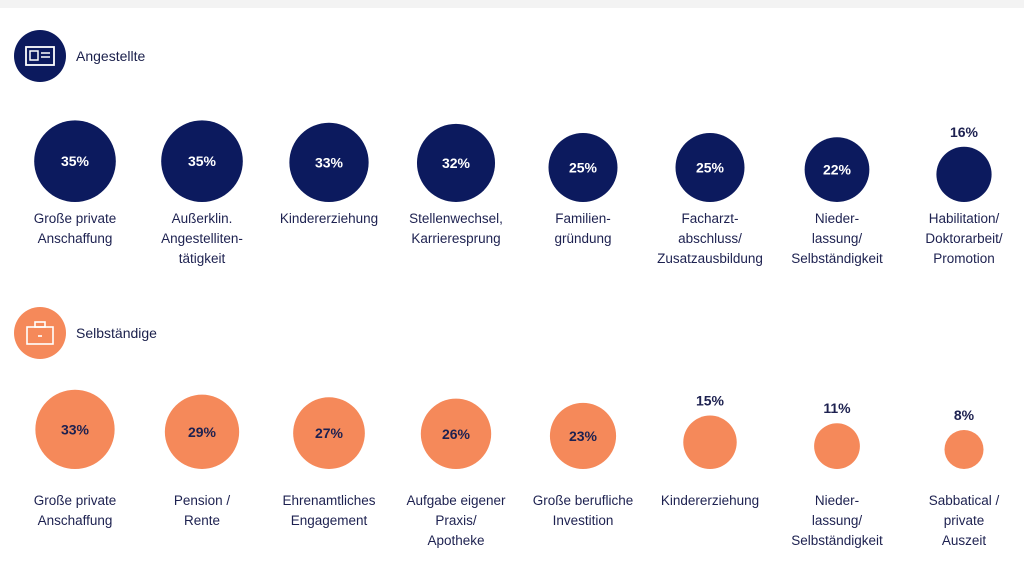 Image resolution: width=1024 pixels, height=581 pixels. I want to click on category-label-selfemployed-2: Pension / Rente, so click(202, 510).